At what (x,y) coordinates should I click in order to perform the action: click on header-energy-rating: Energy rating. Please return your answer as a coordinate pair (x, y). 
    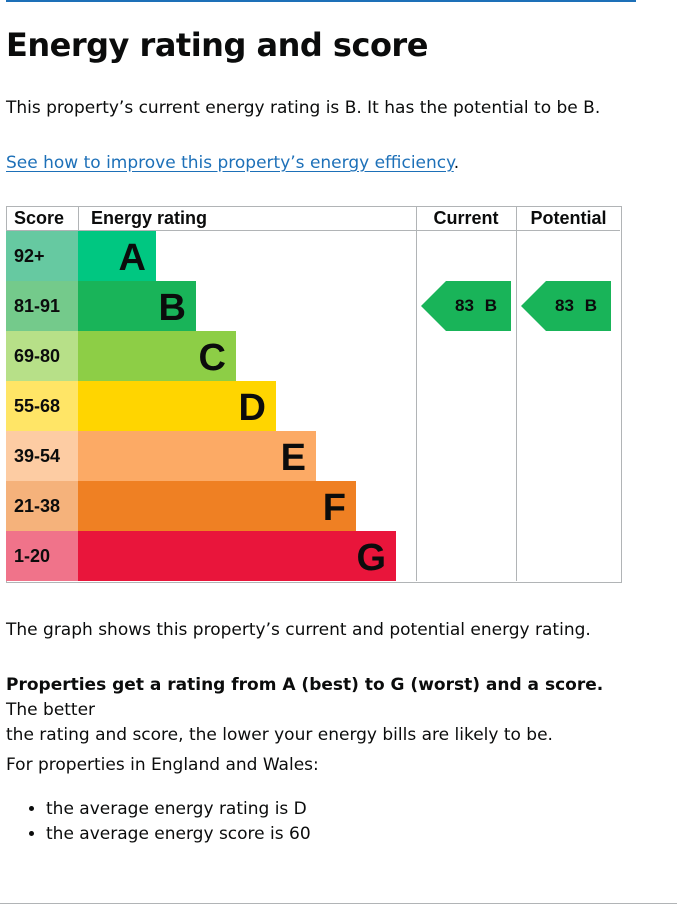
    Looking at the image, I should click on (149, 218).